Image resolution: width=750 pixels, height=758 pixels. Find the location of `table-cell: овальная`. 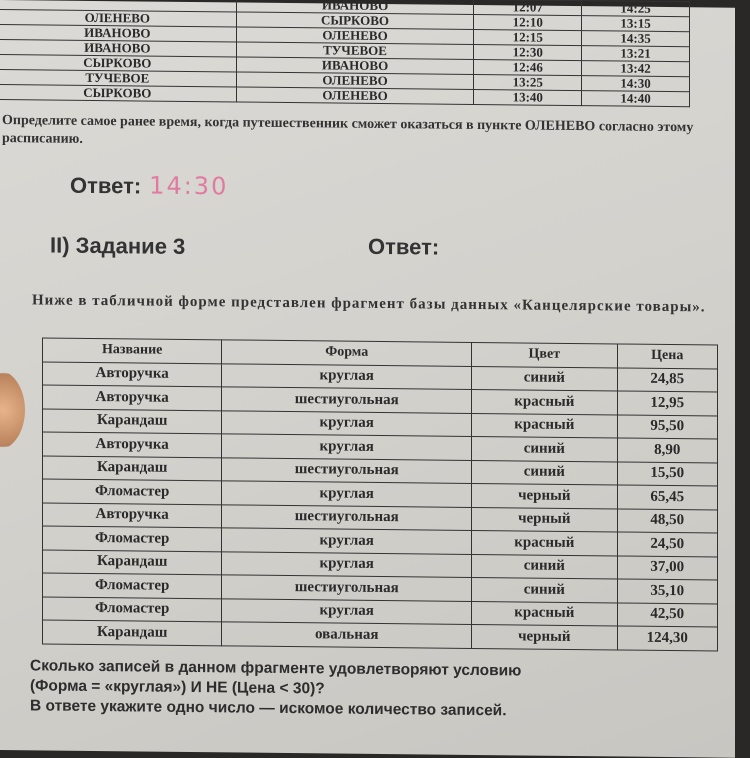

table-cell: овальная is located at coordinates (346, 634).